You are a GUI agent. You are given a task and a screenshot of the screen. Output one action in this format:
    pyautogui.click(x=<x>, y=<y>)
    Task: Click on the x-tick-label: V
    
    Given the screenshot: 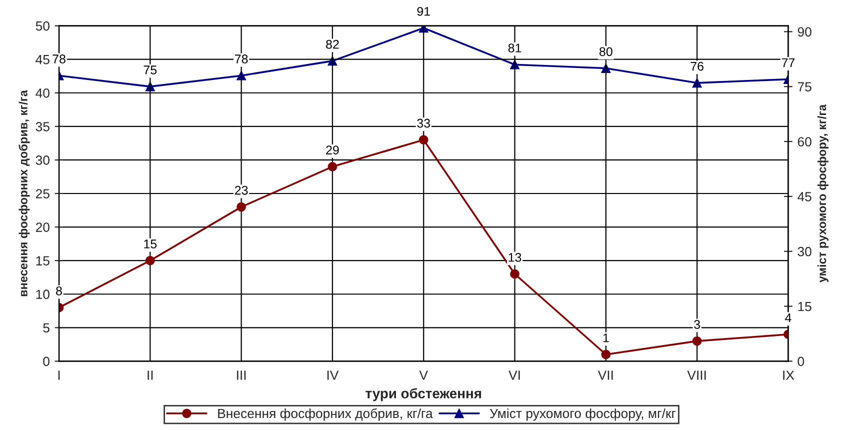 What is the action you would take?
    pyautogui.click(x=423, y=375)
    